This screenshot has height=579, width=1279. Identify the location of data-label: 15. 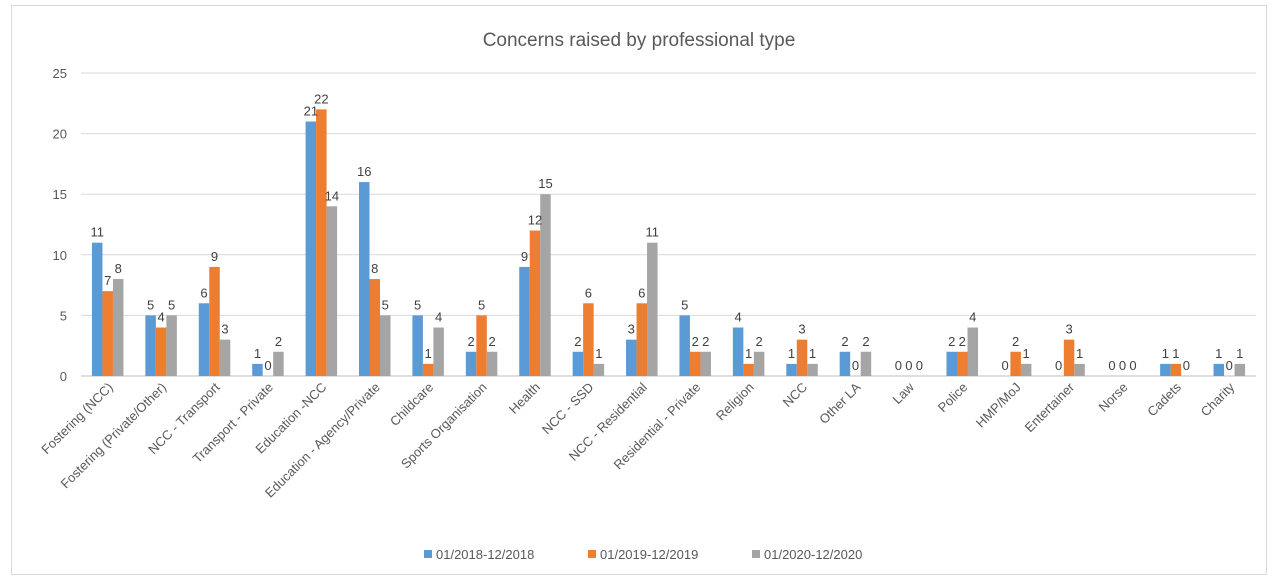
(545, 183).